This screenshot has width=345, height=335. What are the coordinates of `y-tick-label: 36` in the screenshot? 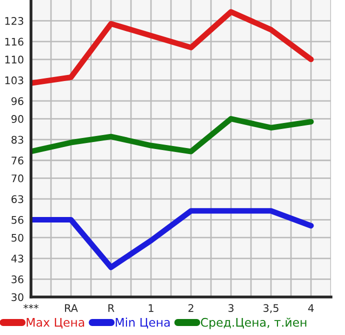 It's located at (18, 279).